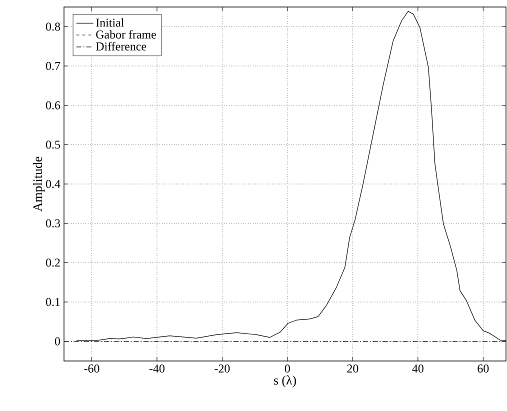 This screenshot has height=411, width=507. What do you see at coordinates (121, 46) in the screenshot?
I see `legend-label: Difference` at bounding box center [121, 46].